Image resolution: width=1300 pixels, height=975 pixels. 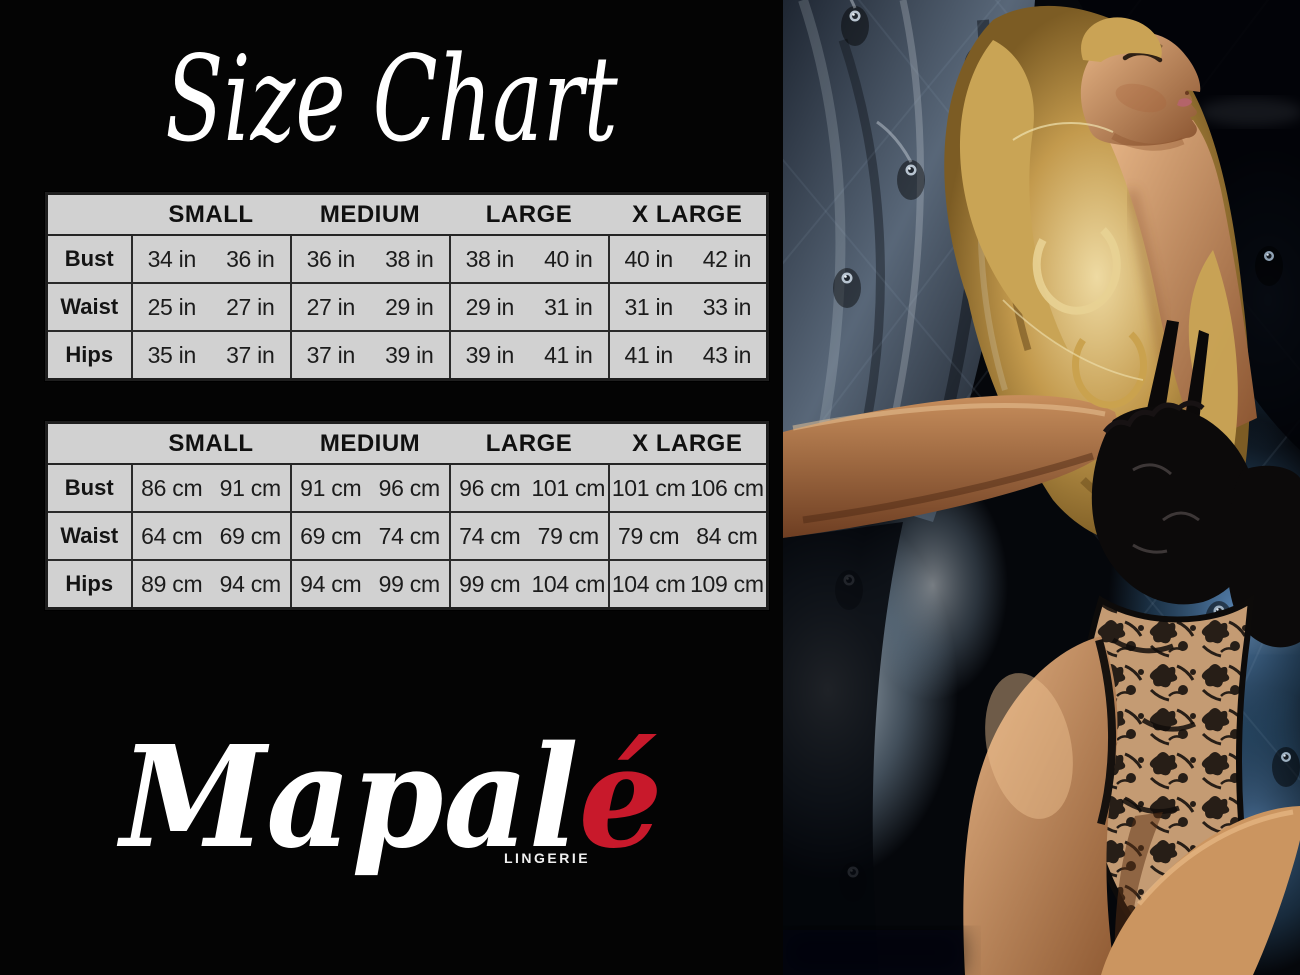 I want to click on brand-logo: Mapalé, so click(x=391, y=798).